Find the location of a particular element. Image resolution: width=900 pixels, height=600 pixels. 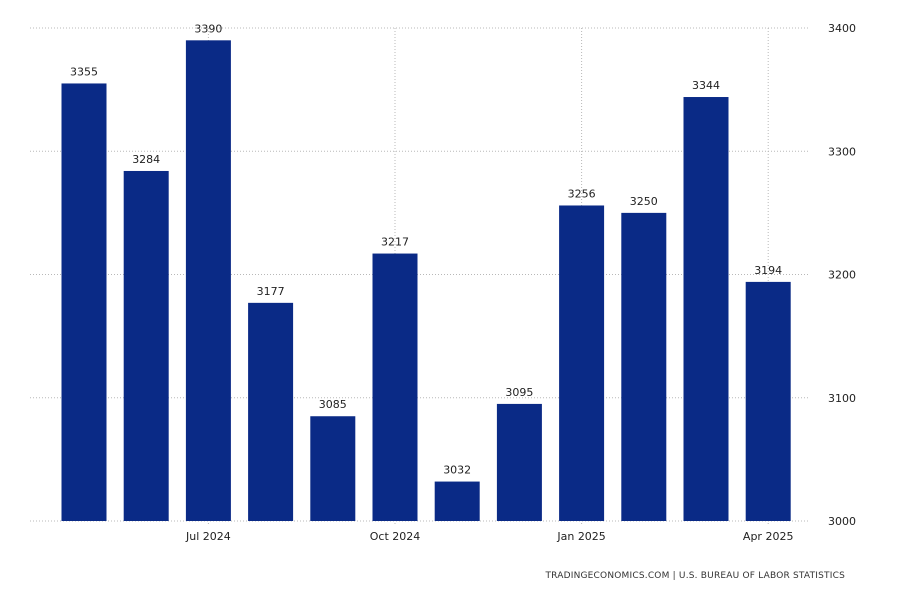

bar-value-label: 3177 is located at coordinates (271, 291).